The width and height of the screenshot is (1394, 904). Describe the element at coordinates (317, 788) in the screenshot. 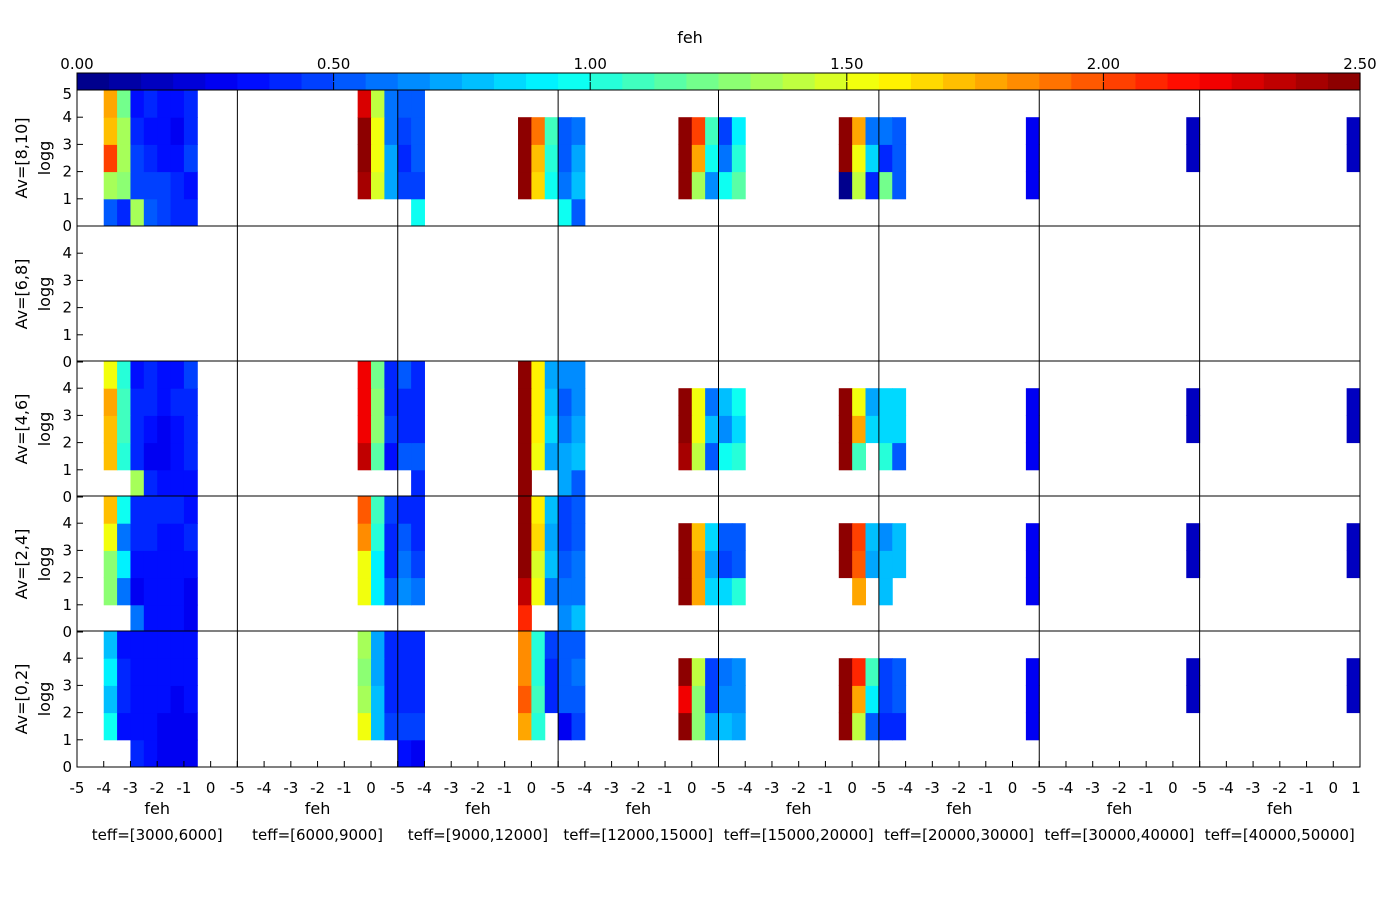

I see `x-tick-label: -2` at that location.